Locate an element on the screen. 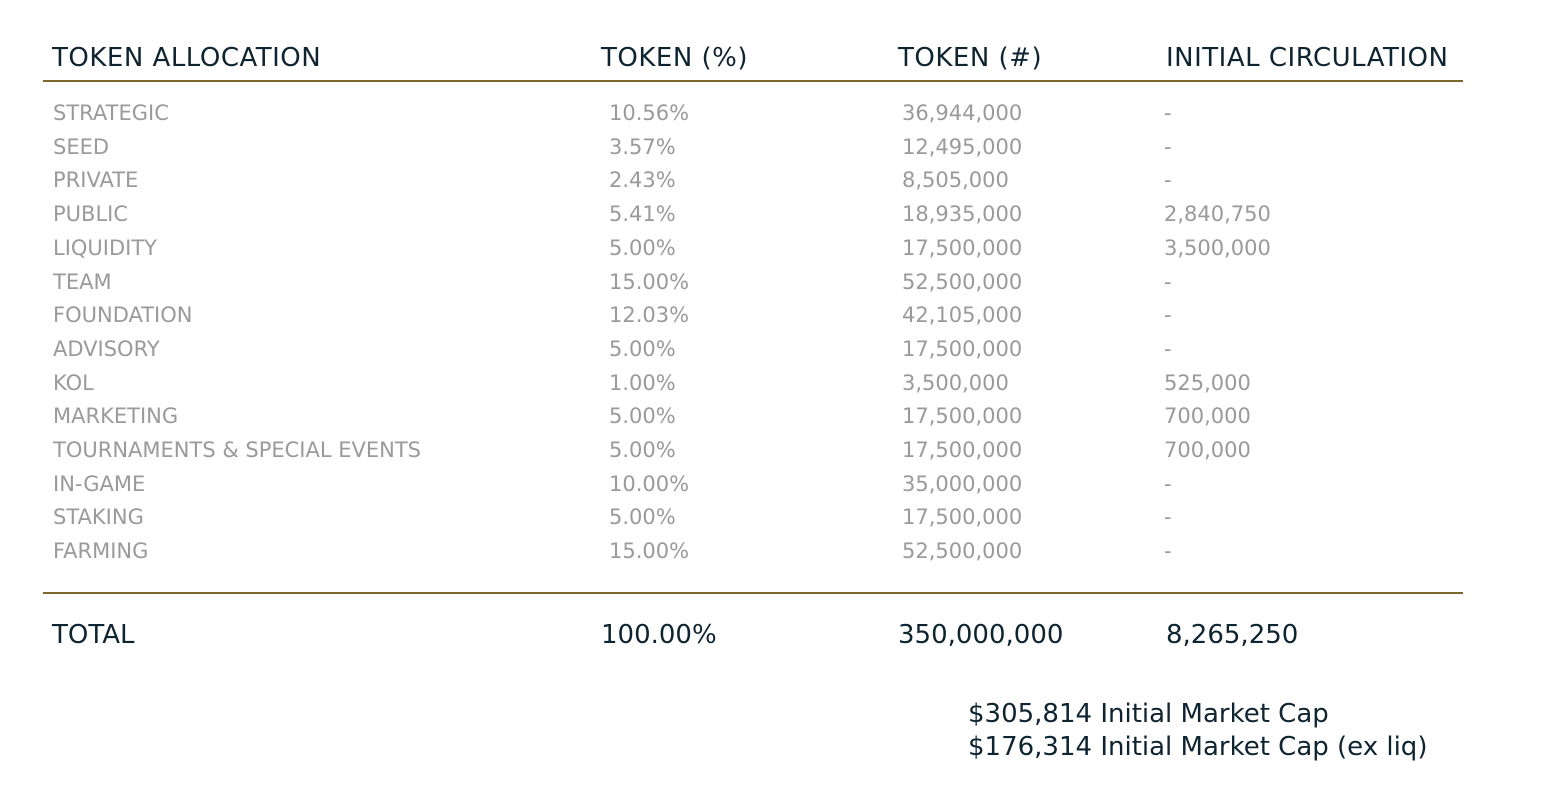  table-cell: PRIVATE is located at coordinates (96, 180).